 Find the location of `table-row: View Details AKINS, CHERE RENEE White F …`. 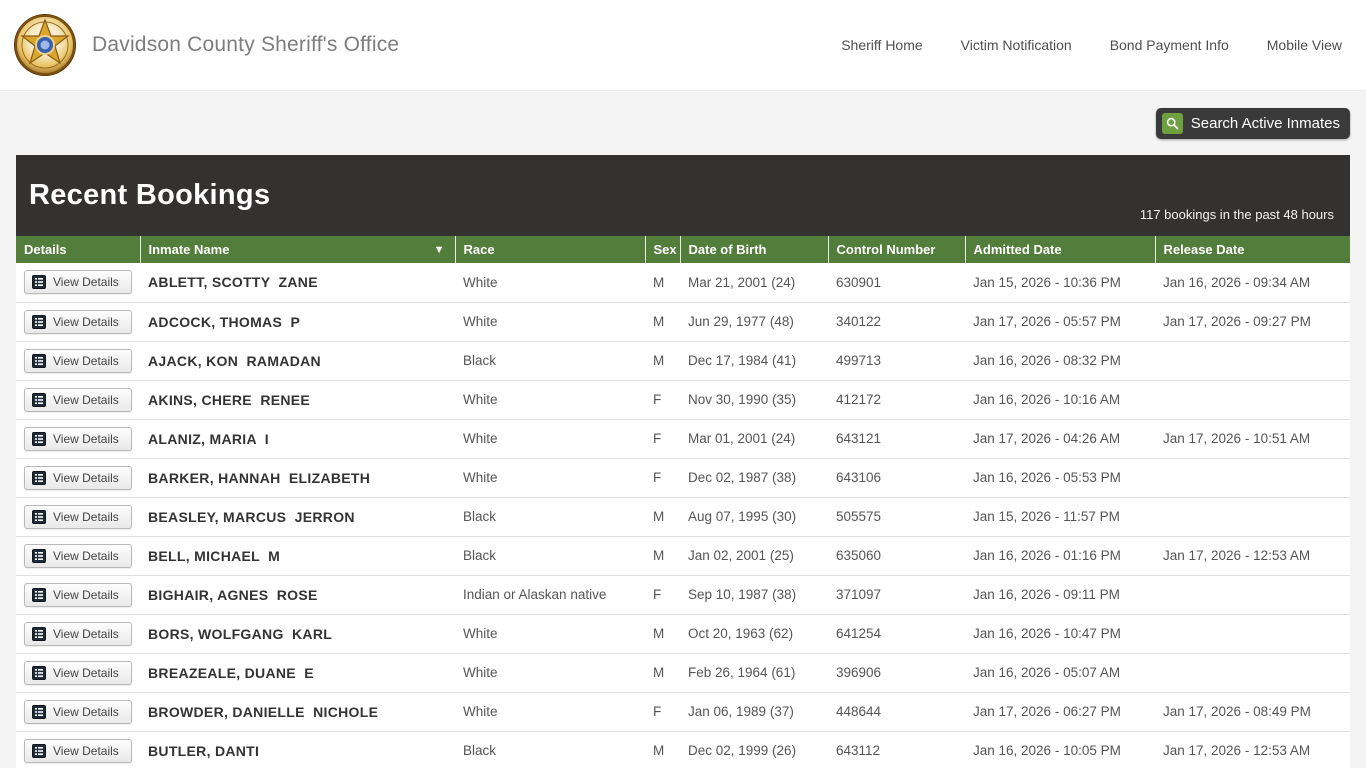

table-row: View Details AKINS, CHERE RENEE White F … is located at coordinates (683, 400).